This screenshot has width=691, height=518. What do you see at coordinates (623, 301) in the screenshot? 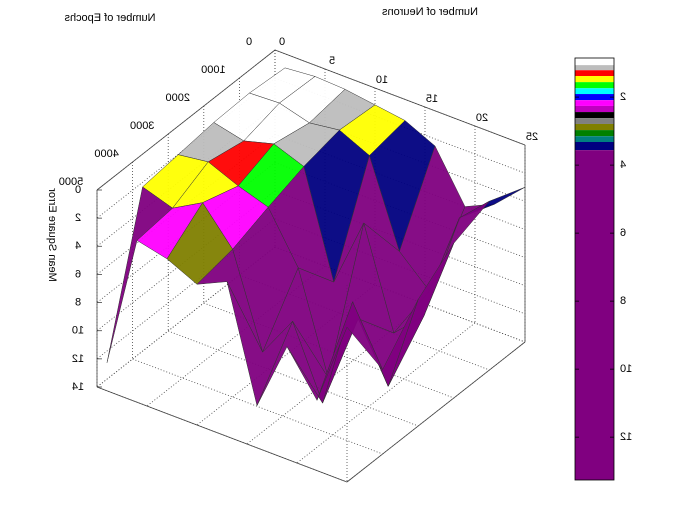
I see `colorbar-tick-label: 8` at bounding box center [623, 301].